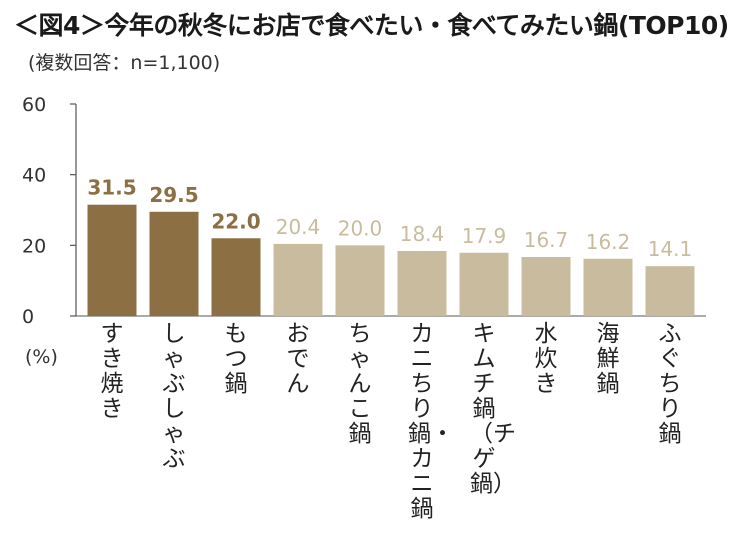  Describe the element at coordinates (34, 176) in the screenshot. I see `y-tick-label: 40` at that location.